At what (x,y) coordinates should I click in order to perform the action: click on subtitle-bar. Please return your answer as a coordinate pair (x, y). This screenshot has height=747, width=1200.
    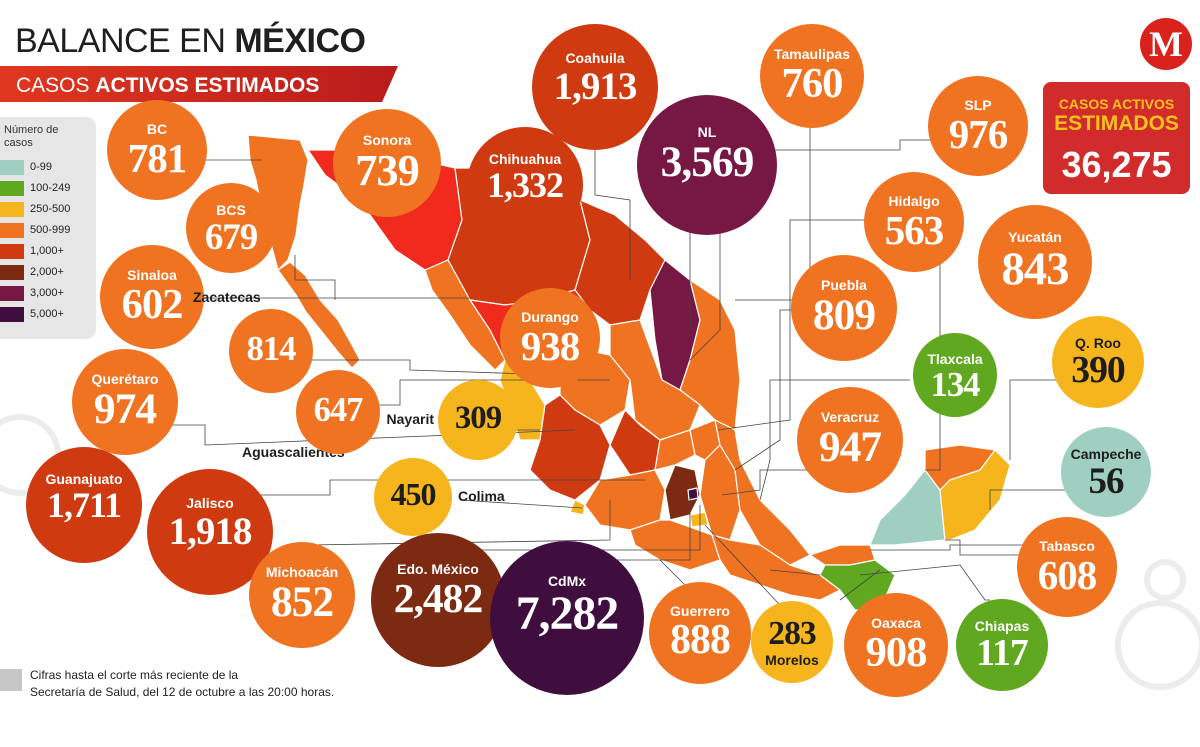
    Looking at the image, I should click on (199, 84).